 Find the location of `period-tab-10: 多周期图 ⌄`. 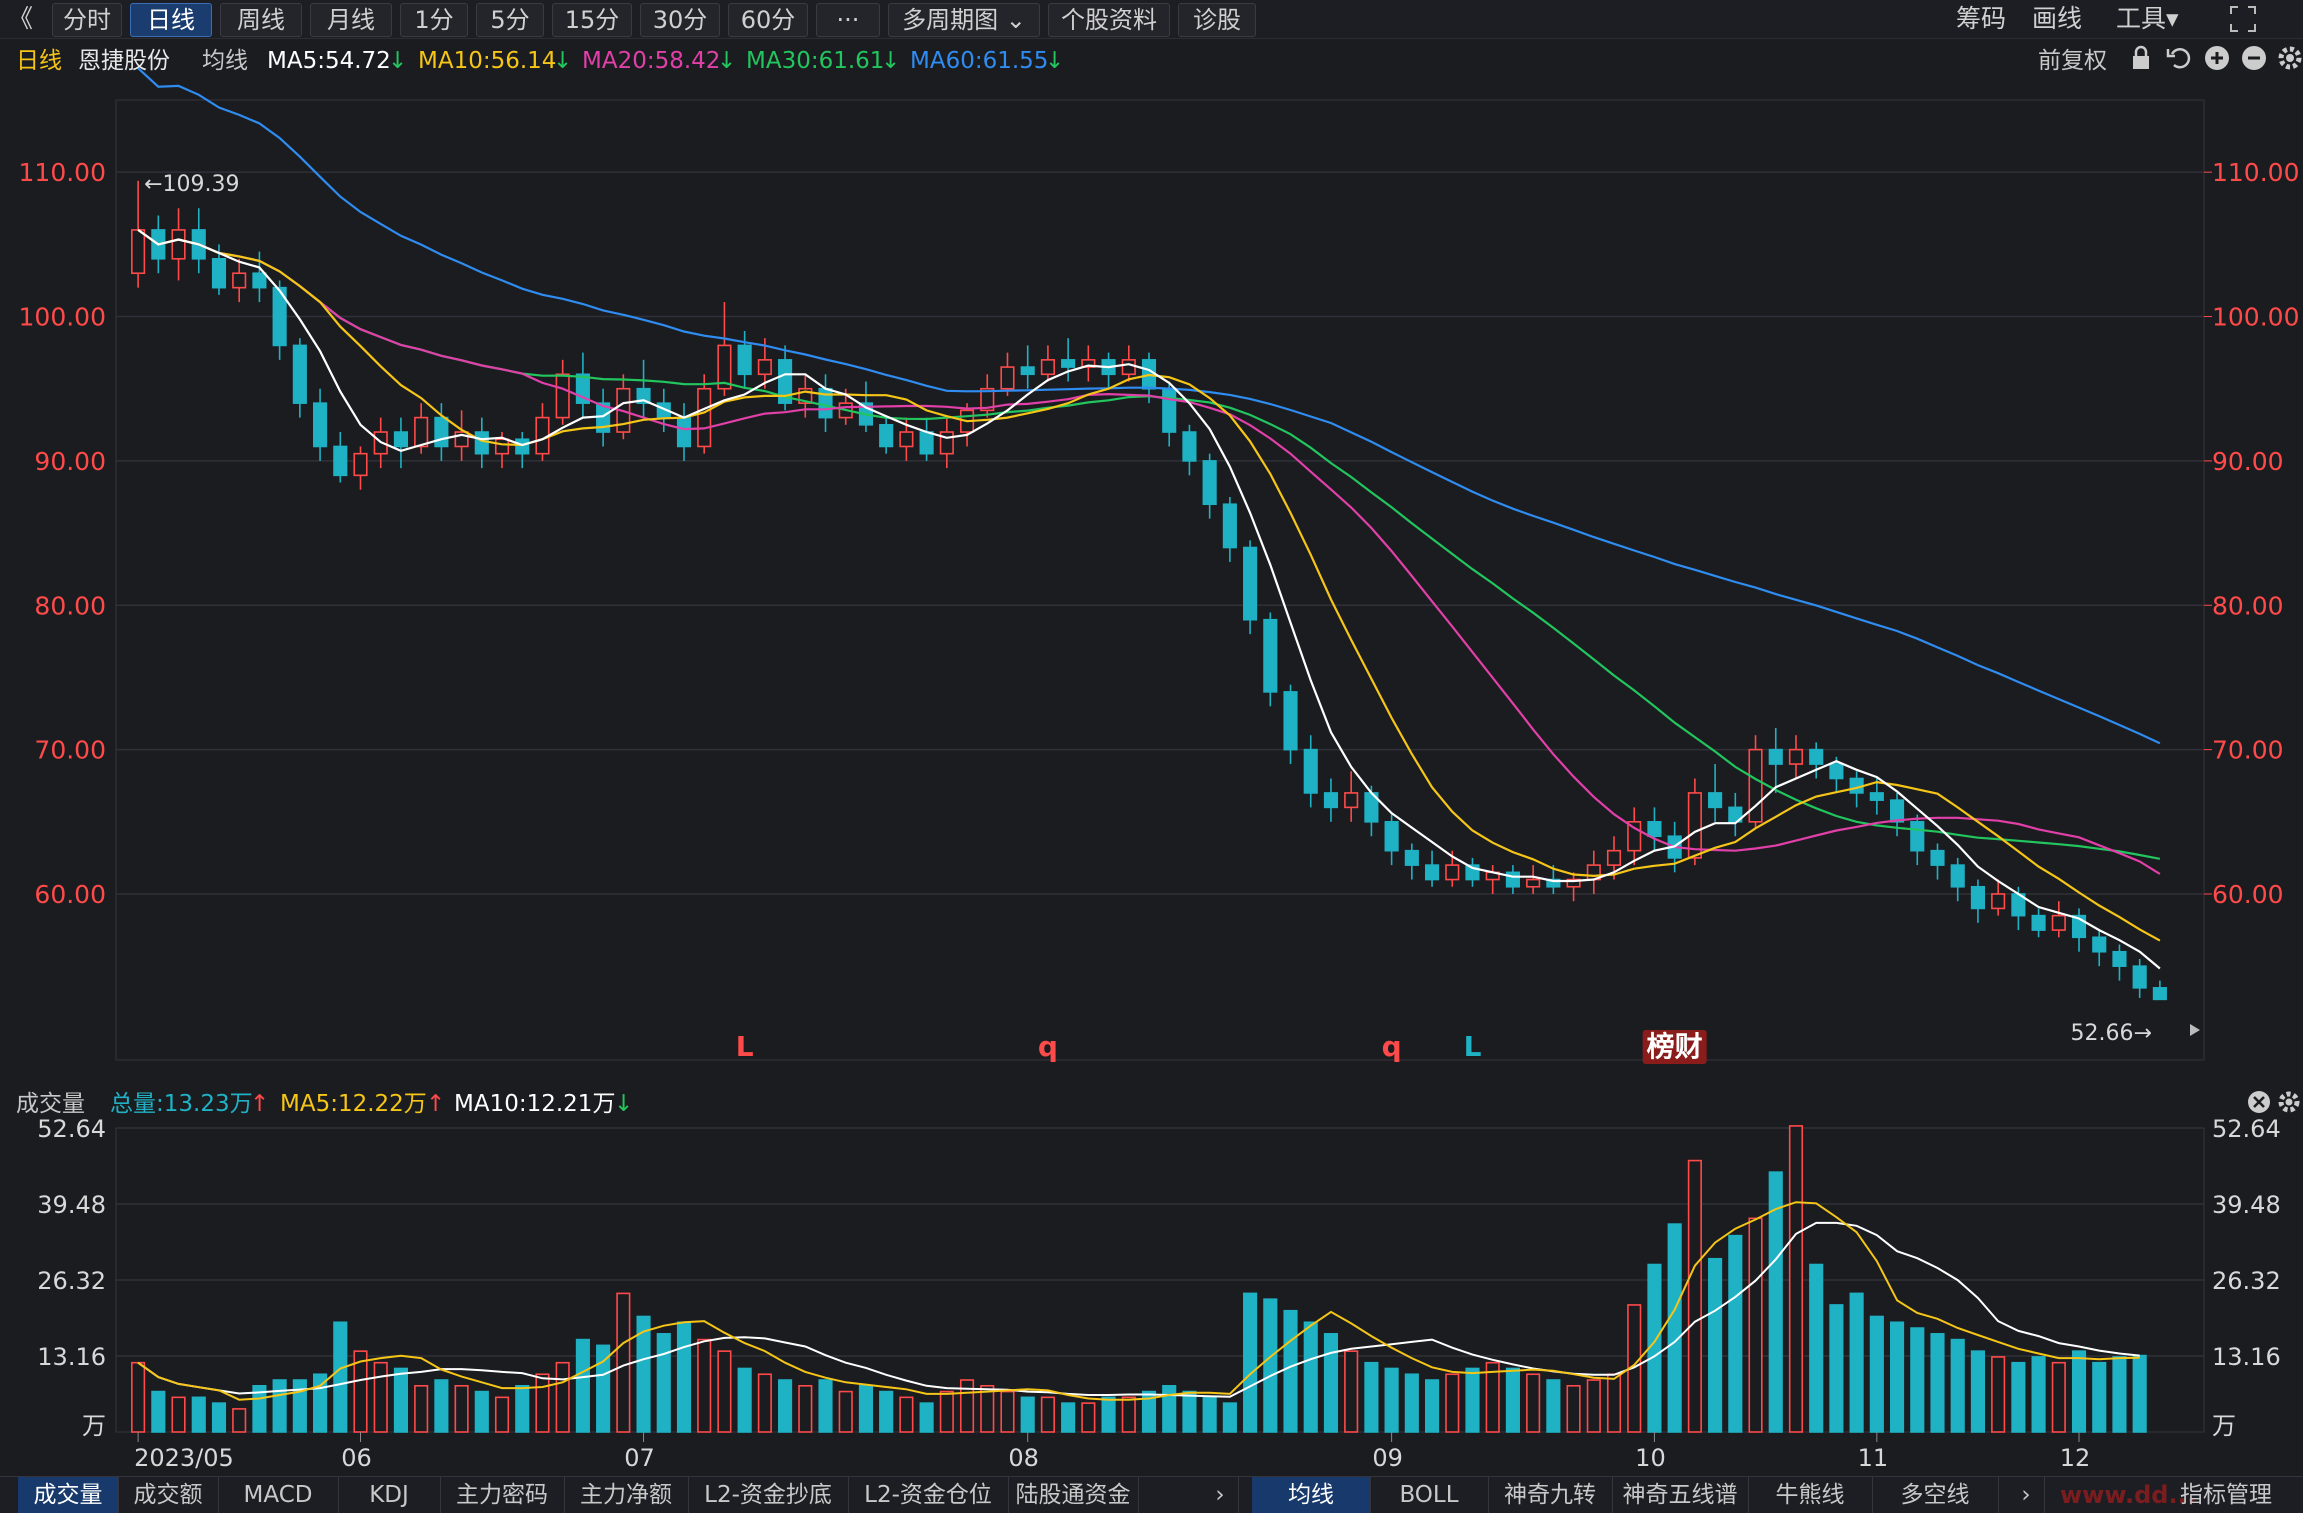

period-tab-10: 多周期图 ⌄ is located at coordinates (964, 20).